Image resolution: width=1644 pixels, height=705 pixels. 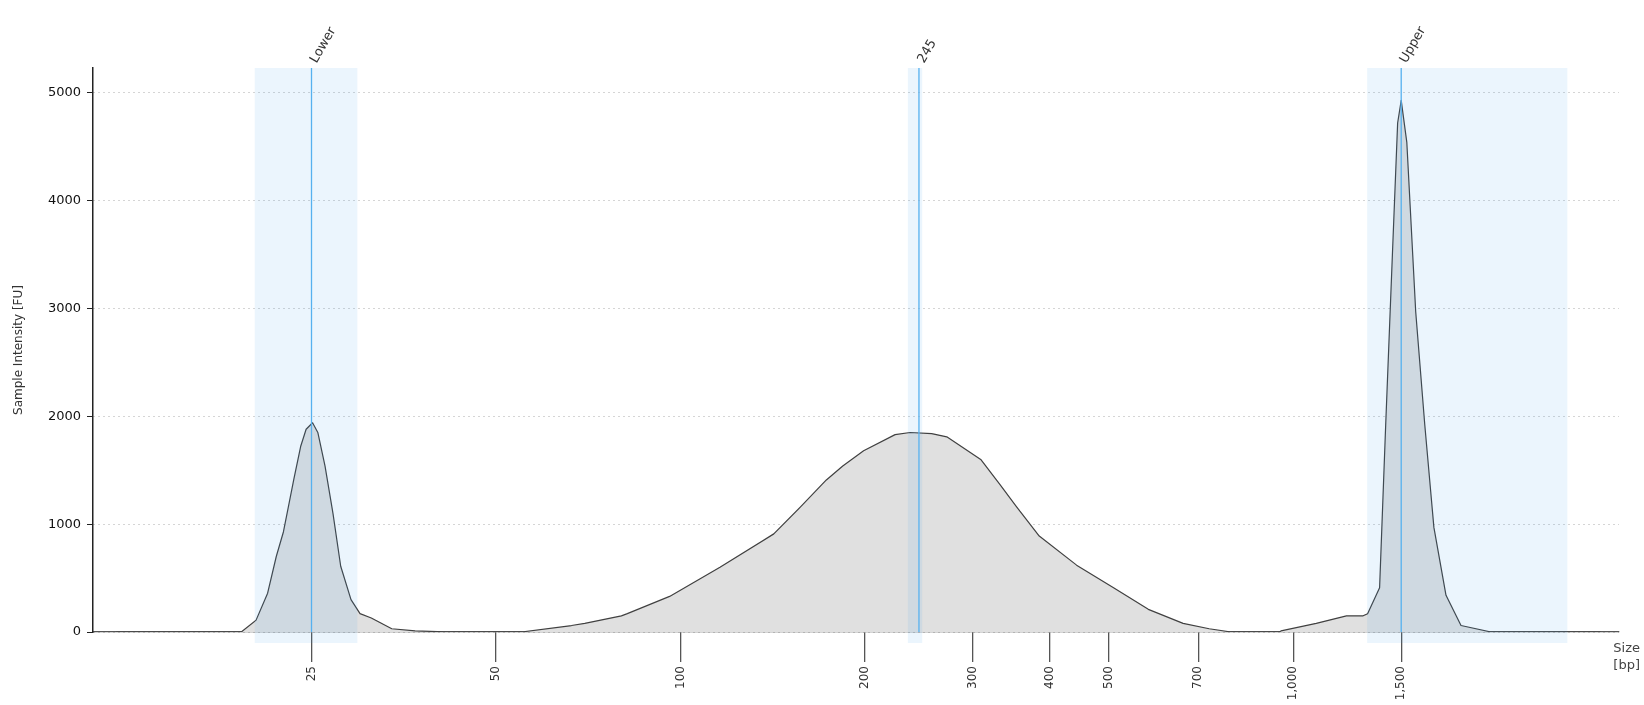 I want to click on x-tick-label: 300, so click(x=971, y=677).